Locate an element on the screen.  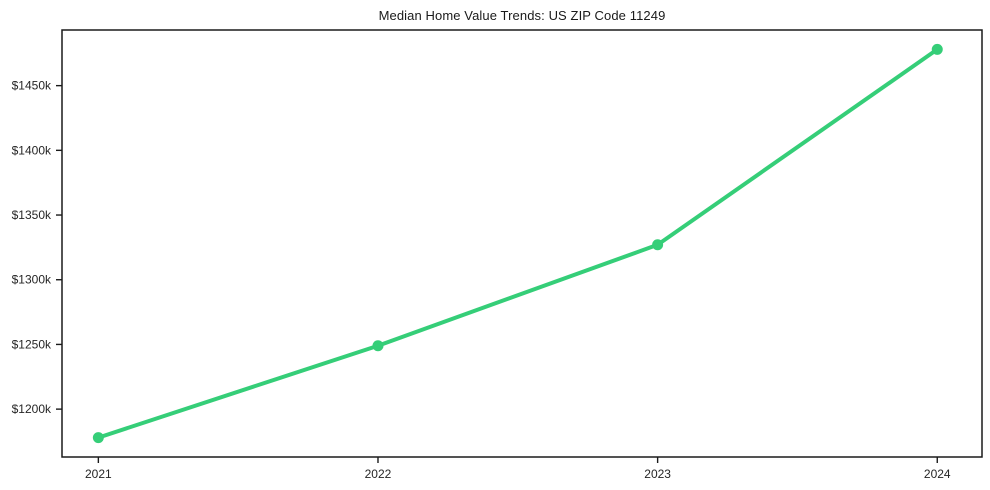
x-axis-tick-label: 2023 is located at coordinates (657, 474).